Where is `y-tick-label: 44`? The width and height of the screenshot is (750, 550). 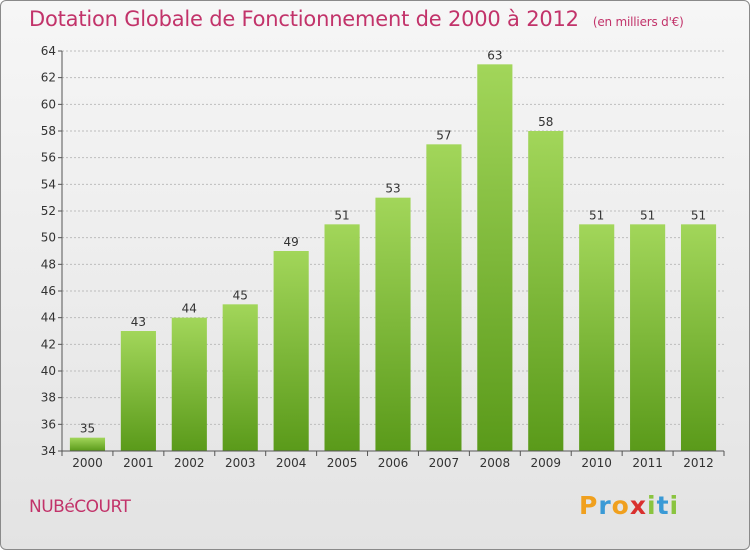 y-tick-label: 44 is located at coordinates (48, 318).